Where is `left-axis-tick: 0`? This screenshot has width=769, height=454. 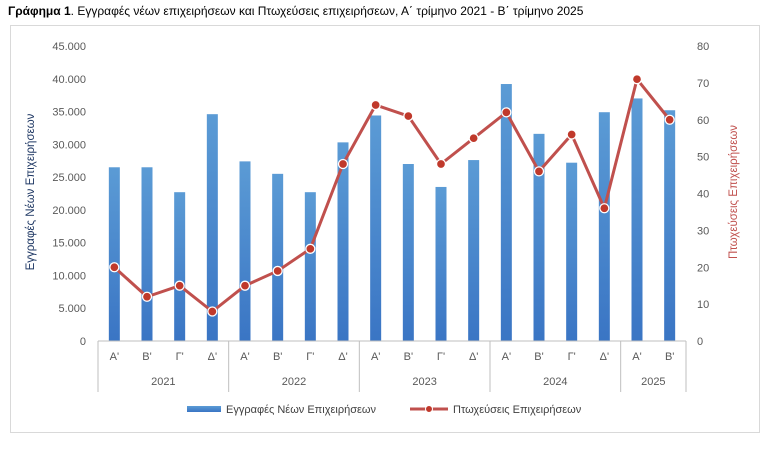 left-axis-tick: 0 is located at coordinates (83, 342).